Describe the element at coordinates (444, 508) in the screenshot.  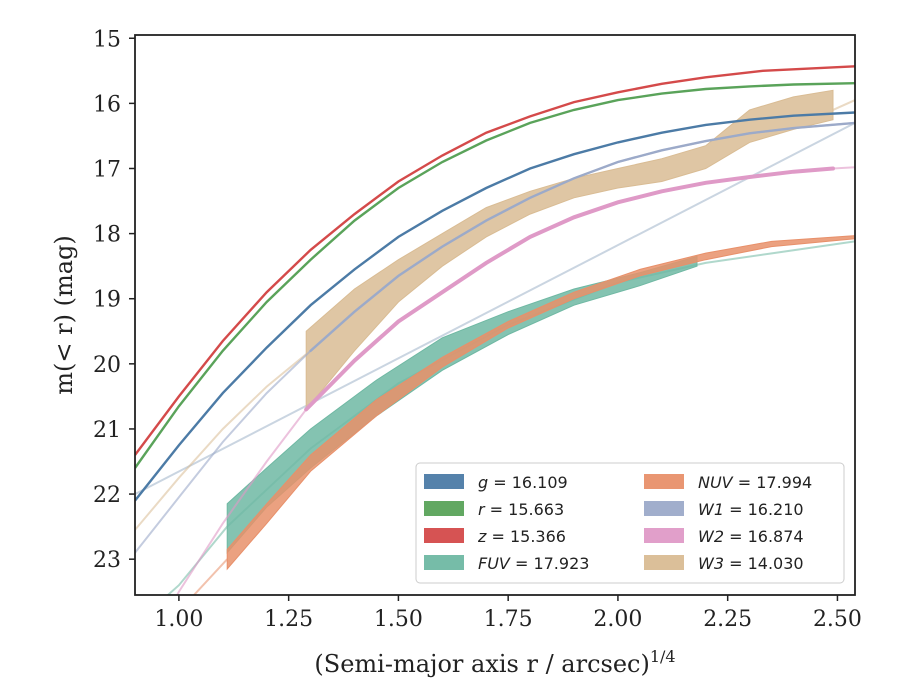
I see `legend-swatch-r` at that location.